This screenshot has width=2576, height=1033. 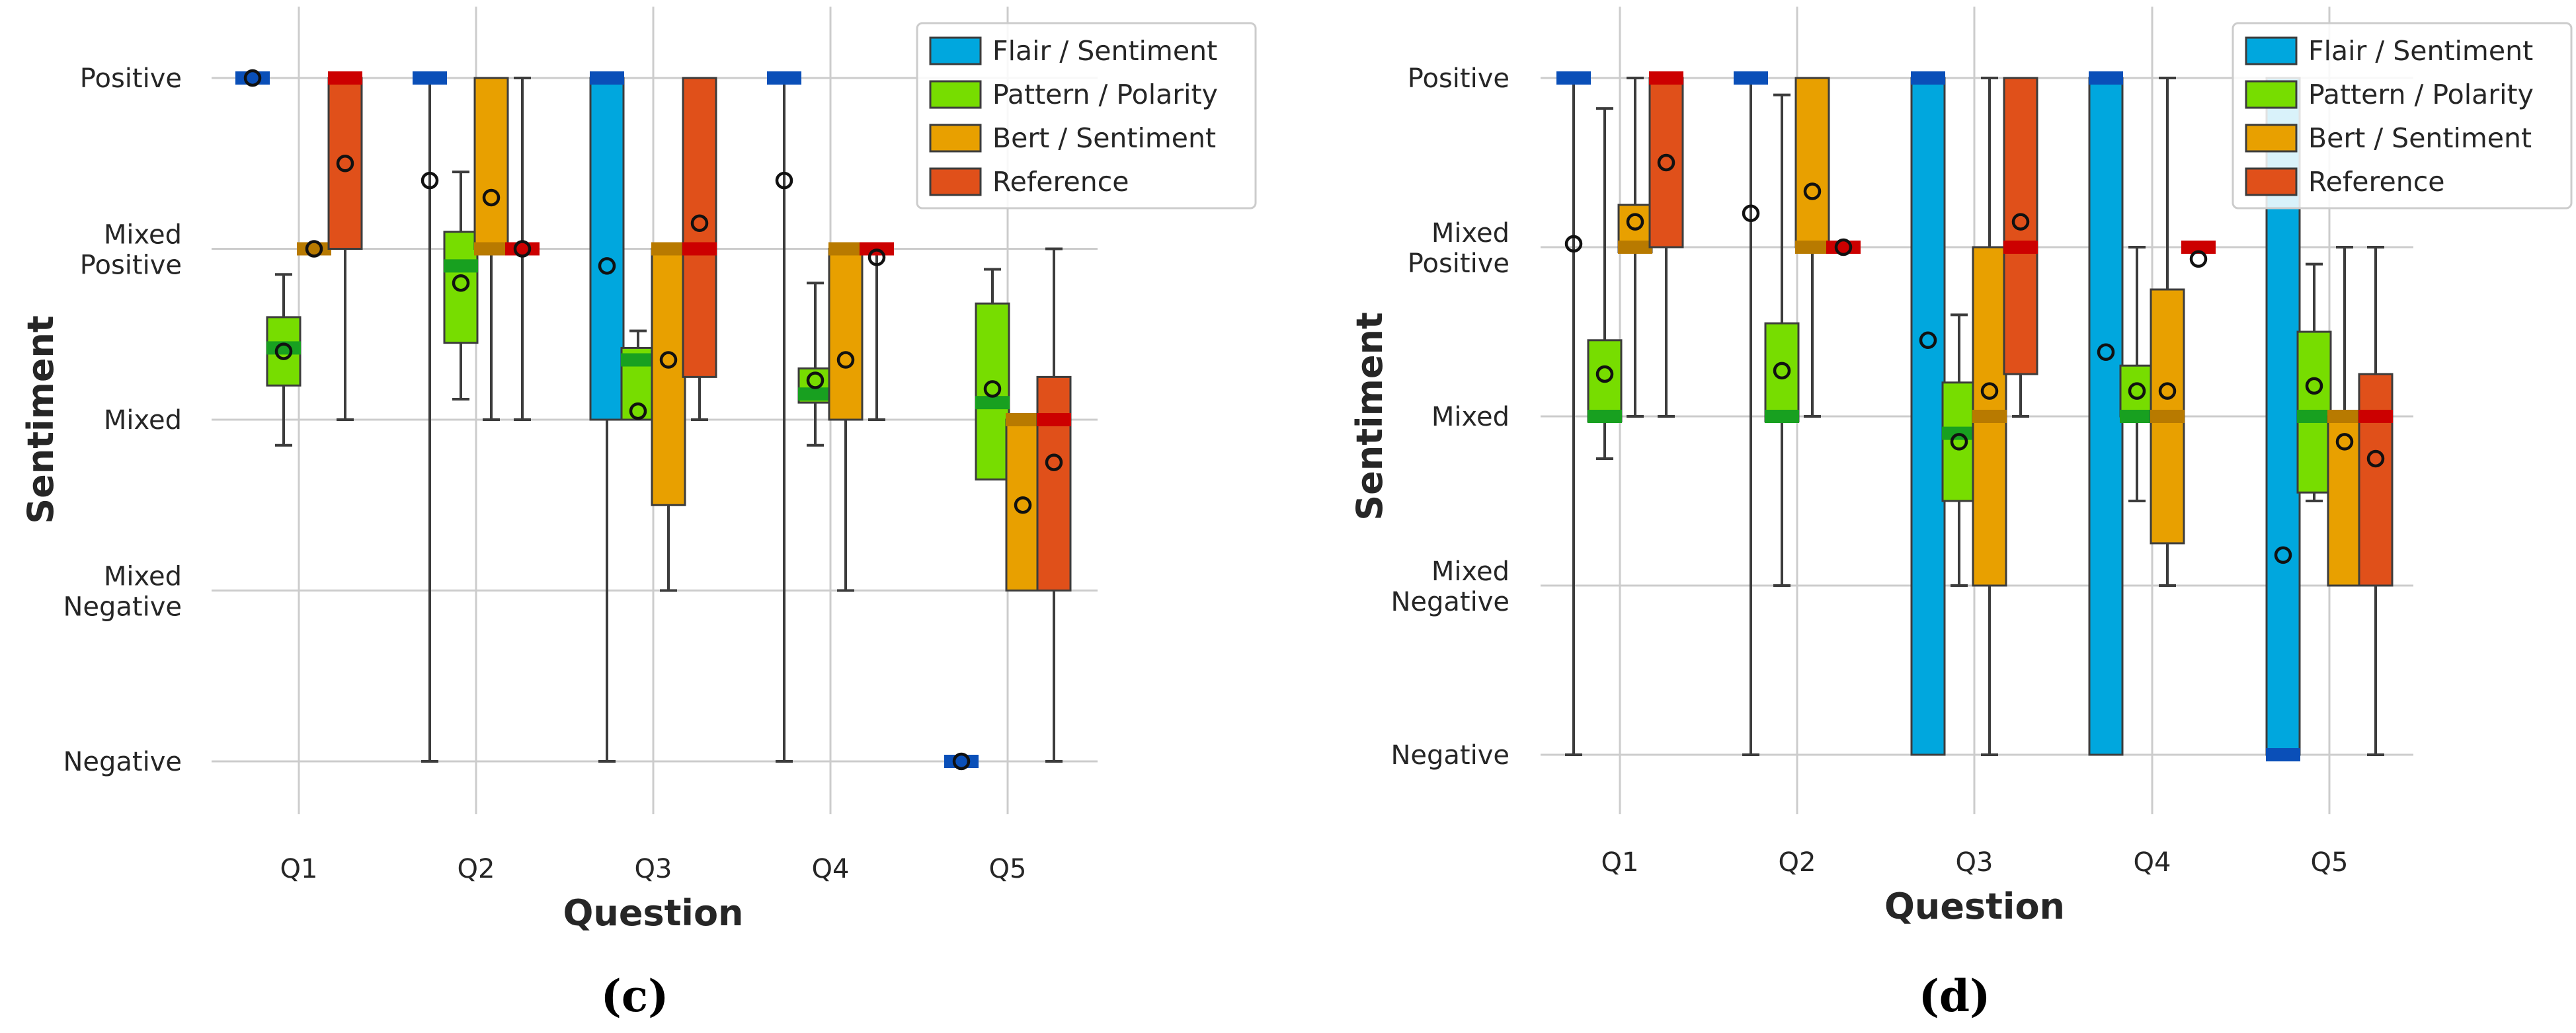 What do you see at coordinates (638, 375) in the screenshot?
I see `box-pattern-q3` at bounding box center [638, 375].